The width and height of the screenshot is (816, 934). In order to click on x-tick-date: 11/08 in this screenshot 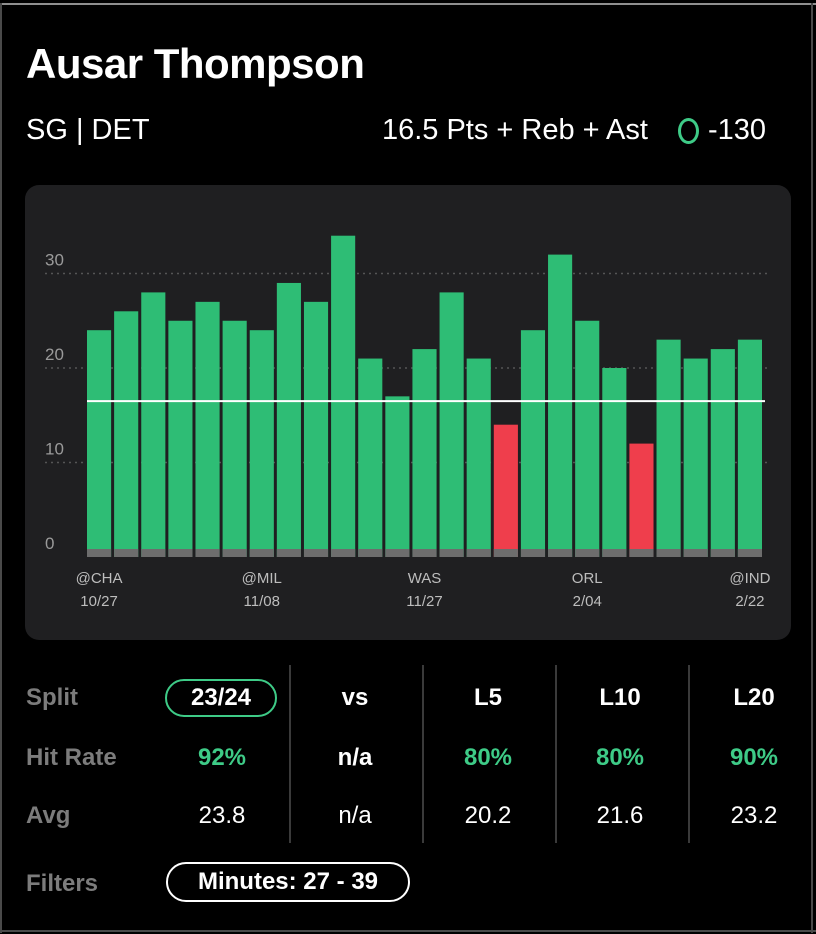, I will do `click(262, 601)`.